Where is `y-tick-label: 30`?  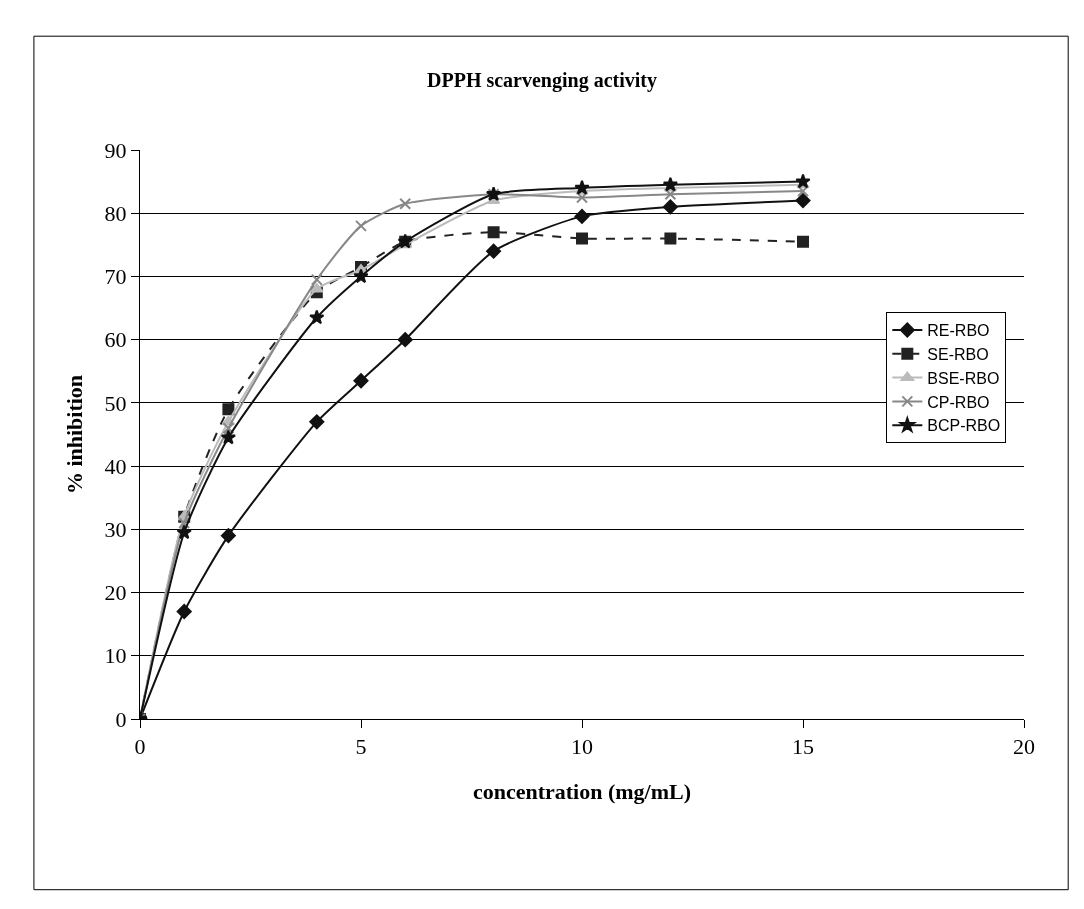
y-tick-label: 30 is located at coordinates (115, 530).